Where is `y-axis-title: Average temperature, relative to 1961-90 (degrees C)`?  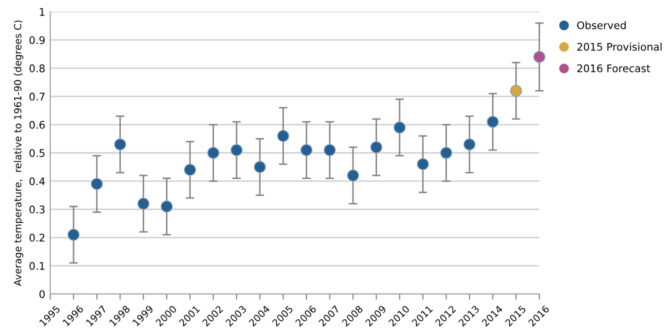 y-axis-title: Average temperature, relative to 1961-90 (degrees C) is located at coordinates (19, 153).